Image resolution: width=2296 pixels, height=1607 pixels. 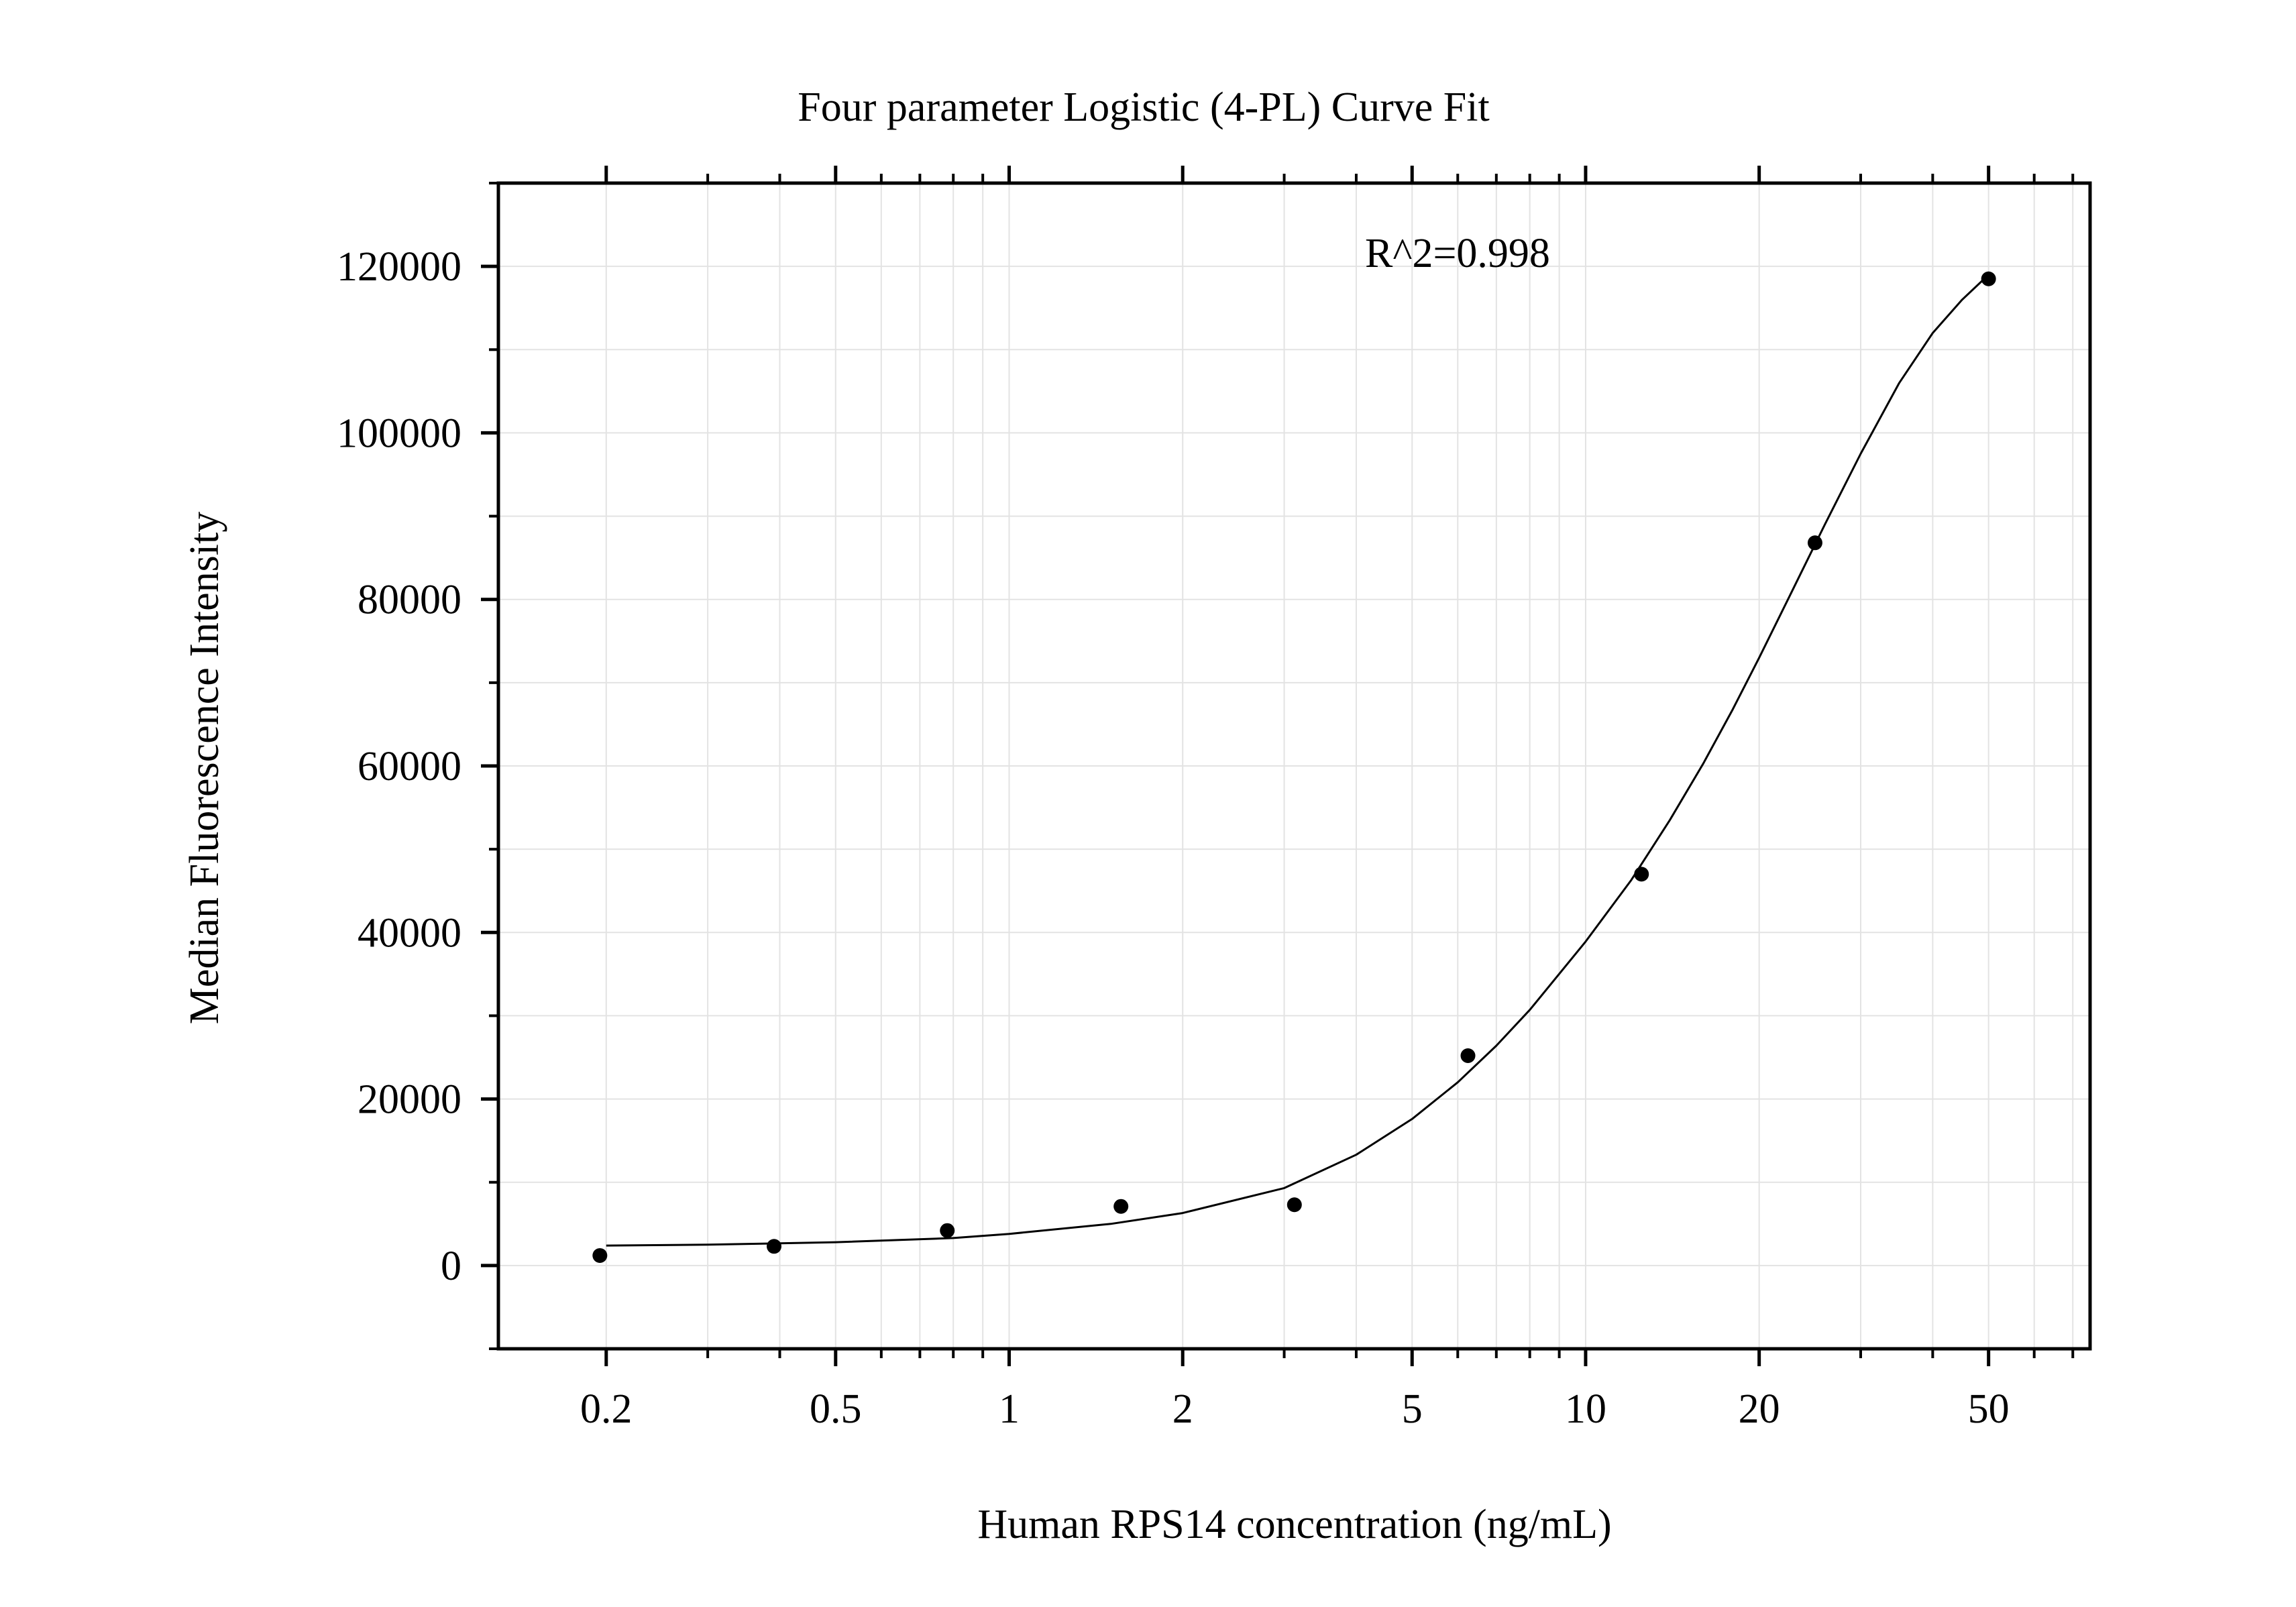 I want to click on x-tick-label: 2, so click(x=1182, y=1409).